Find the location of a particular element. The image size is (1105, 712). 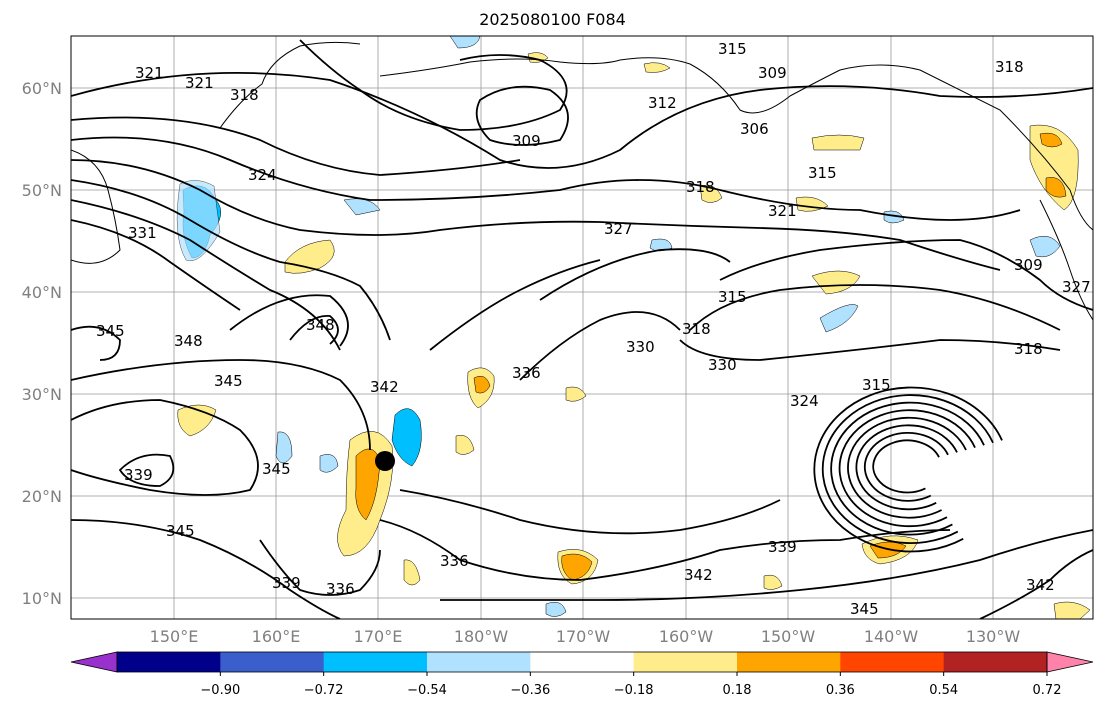

colorbar-tick-label: 0.36 is located at coordinates (840, 690).